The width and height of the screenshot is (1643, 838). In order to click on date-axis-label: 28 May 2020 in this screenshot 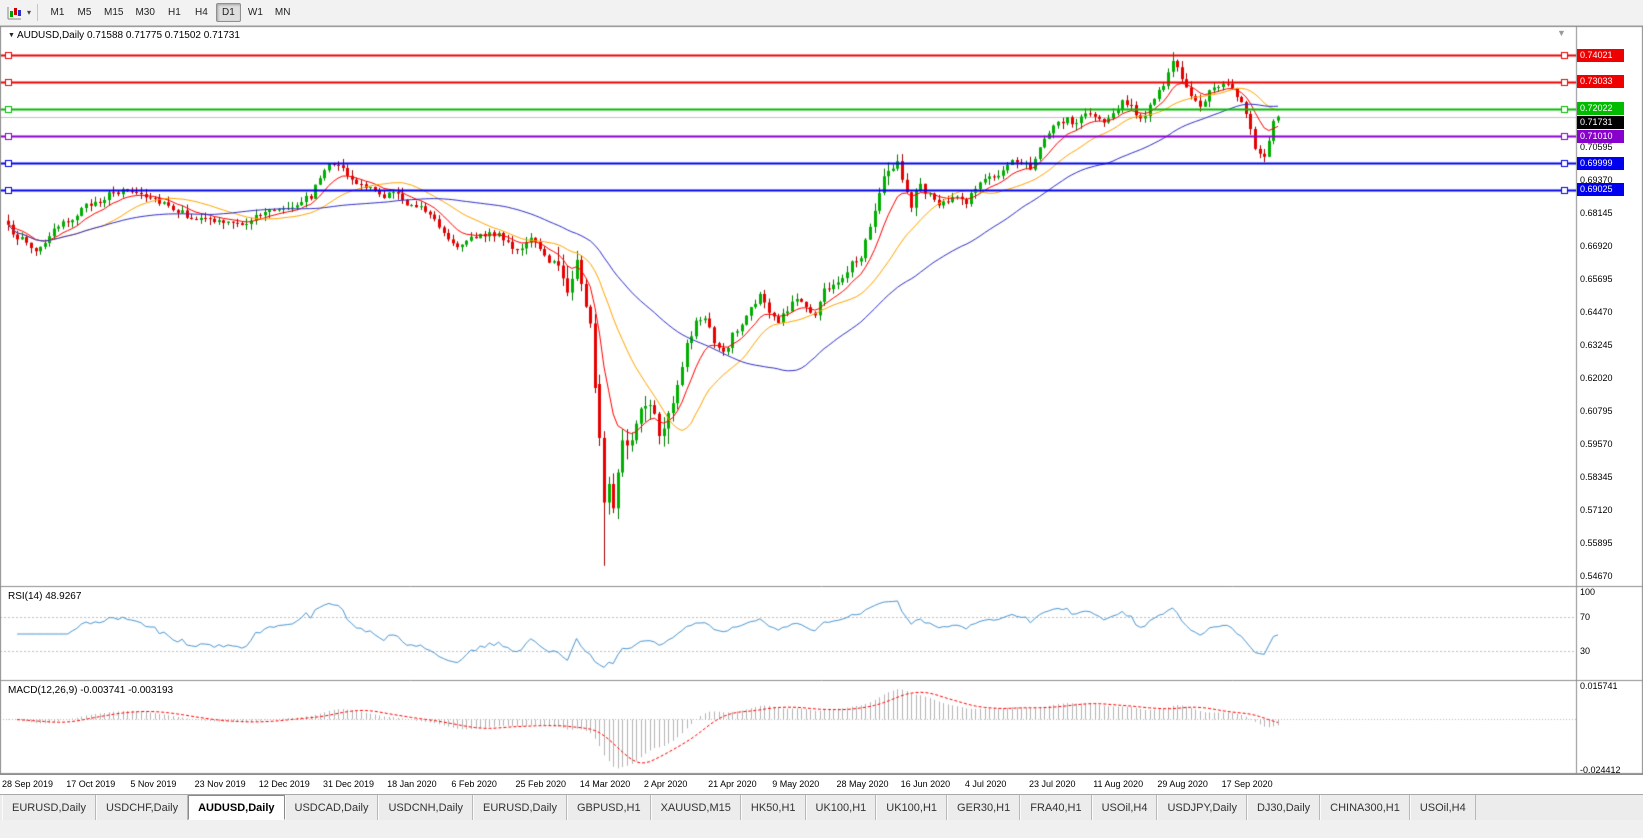, I will do `click(862, 784)`.